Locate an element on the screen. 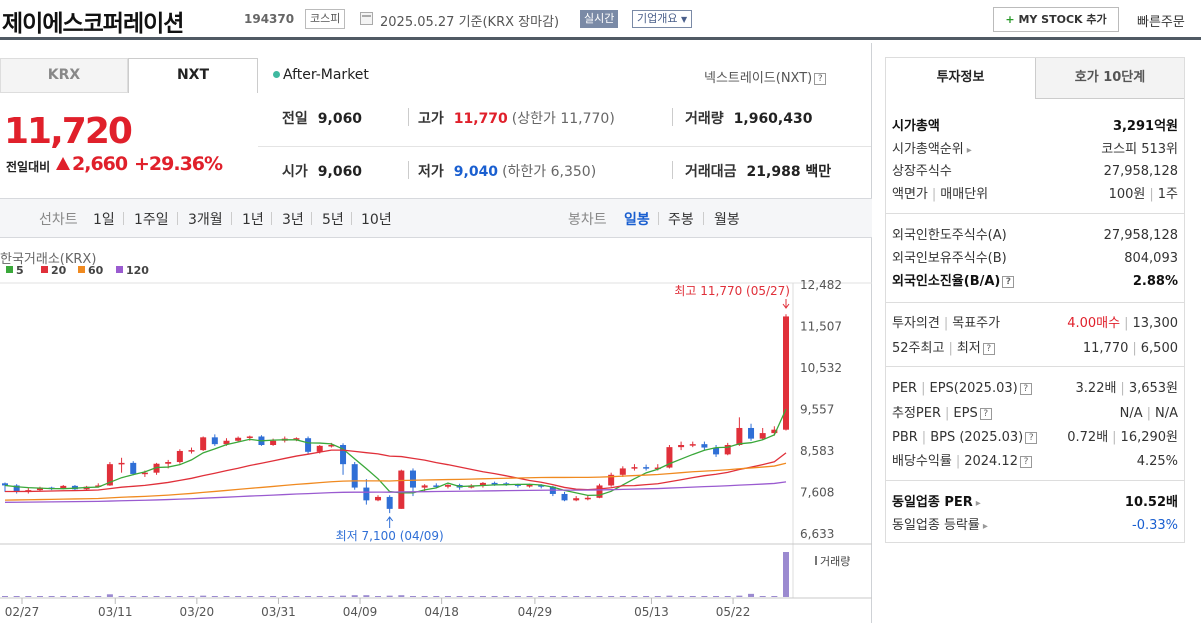 This screenshot has width=1201, height=623. period-1y: 1년 is located at coordinates (253, 220).